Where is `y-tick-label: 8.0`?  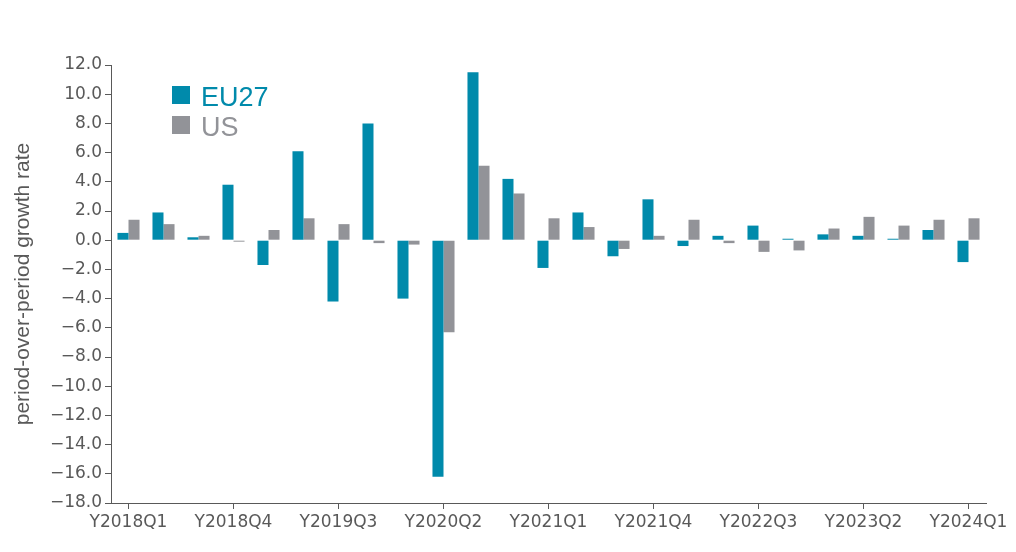 y-tick-label: 8.0 is located at coordinates (88, 121).